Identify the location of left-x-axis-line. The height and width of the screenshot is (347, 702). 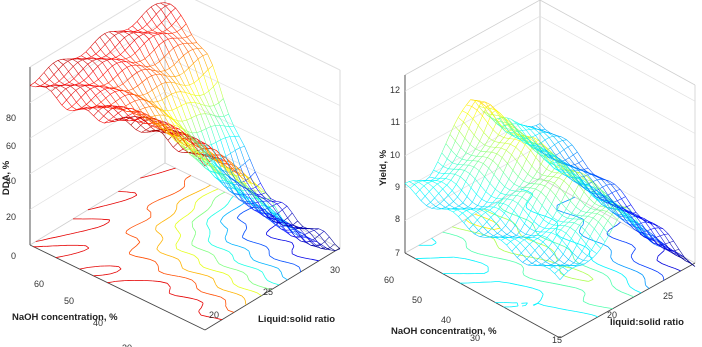
(117, 287).